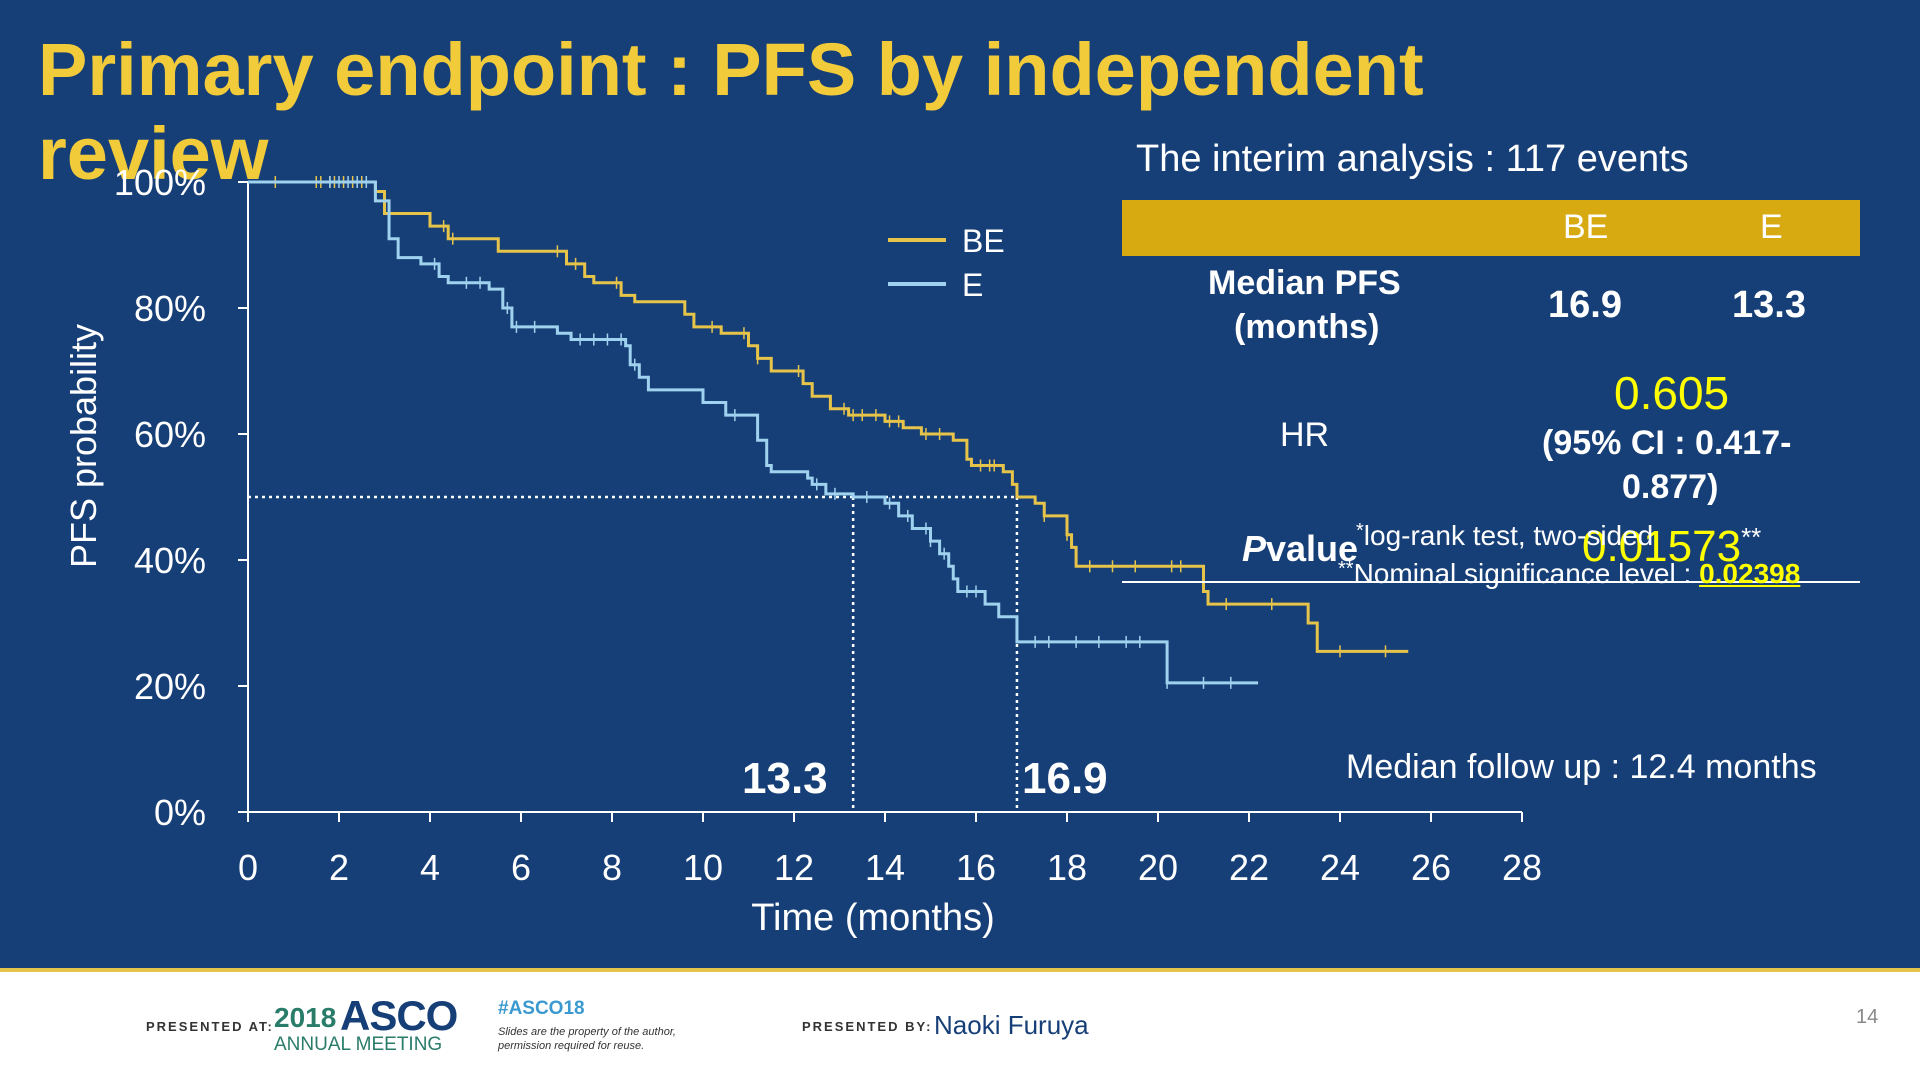 Image resolution: width=1920 pixels, height=1080 pixels. I want to click on x-tick-label: 4, so click(430, 867).